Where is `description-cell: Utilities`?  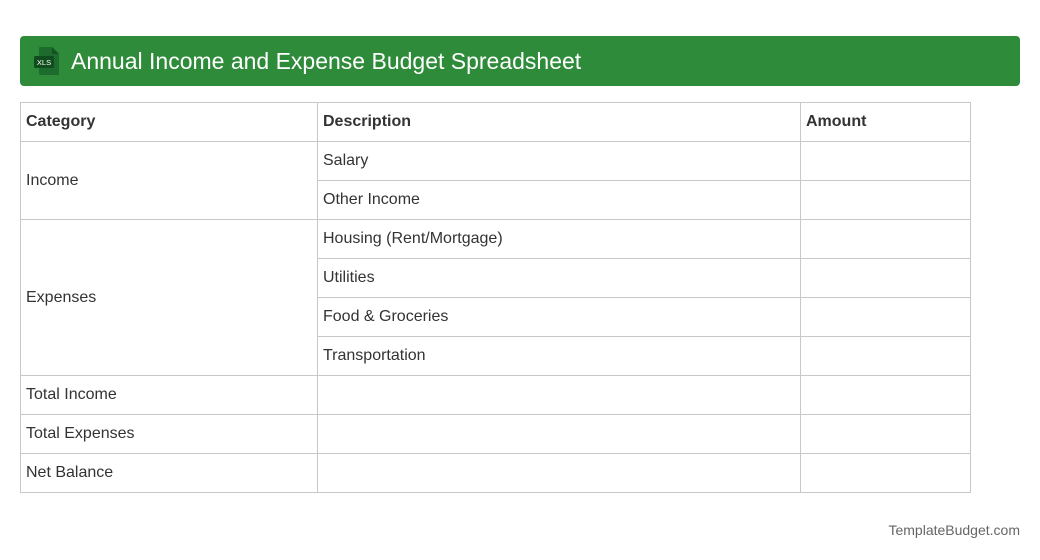 description-cell: Utilities is located at coordinates (559, 278).